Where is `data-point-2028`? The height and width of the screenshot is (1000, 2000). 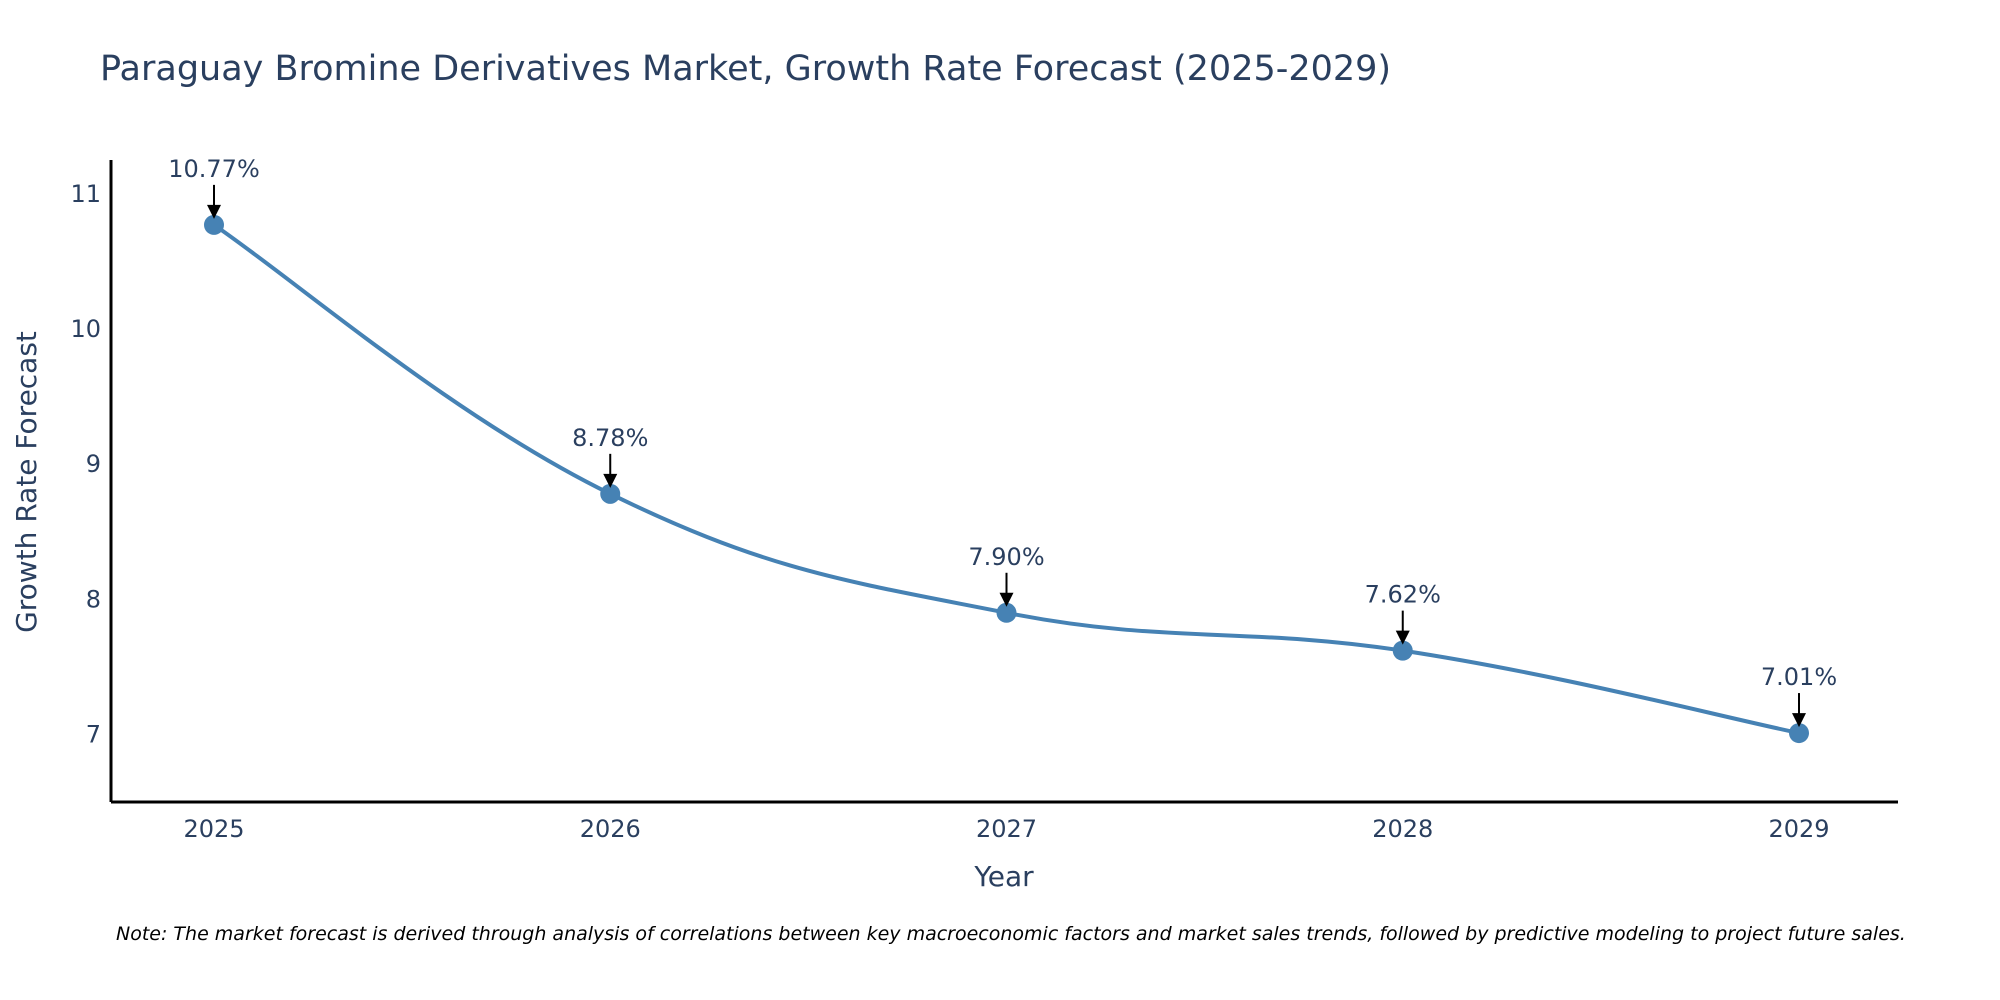 data-point-2028 is located at coordinates (1402, 650).